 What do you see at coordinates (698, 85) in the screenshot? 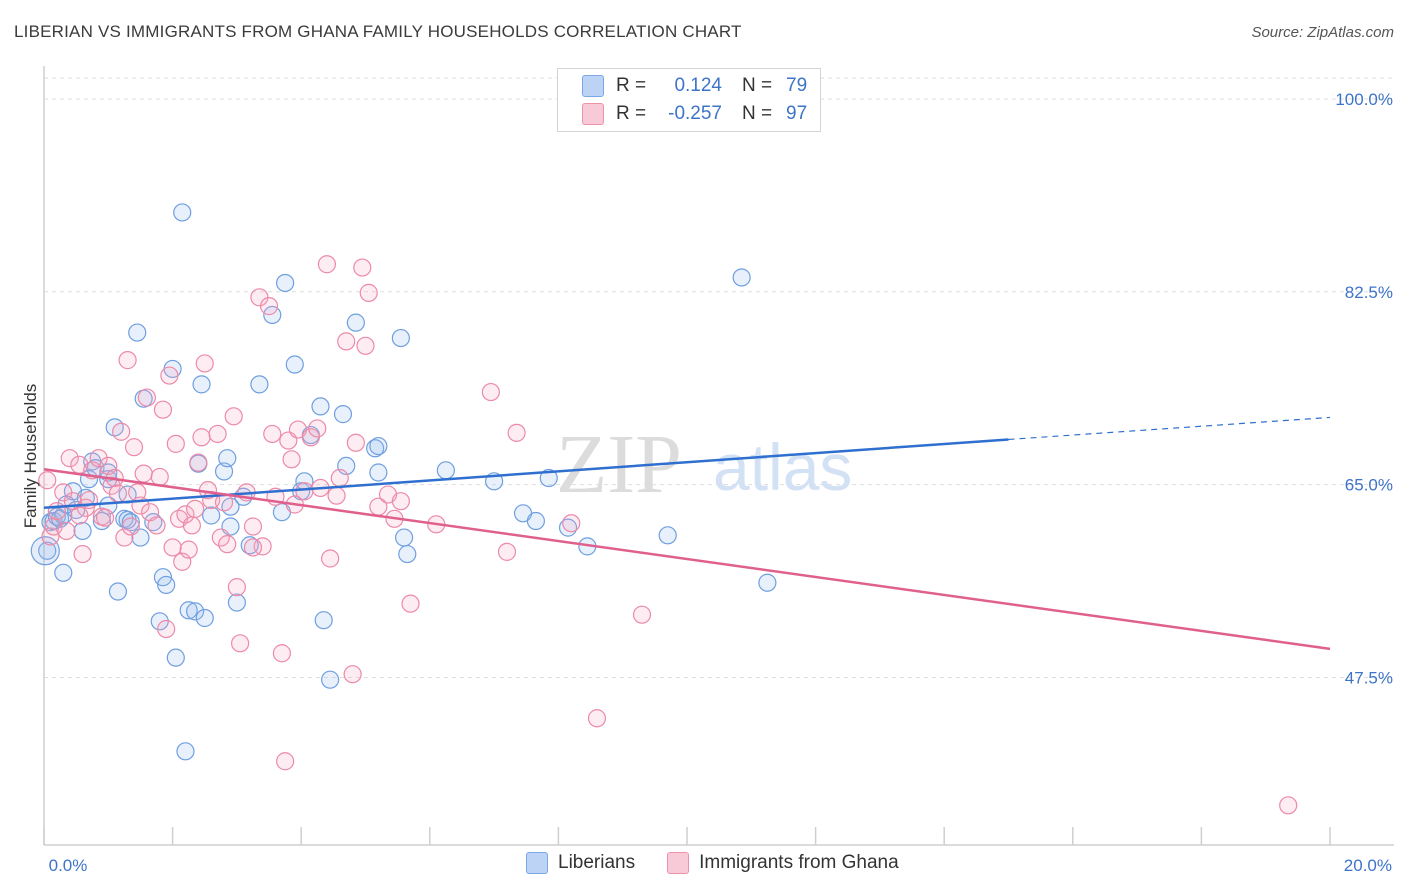
I see `legend-r-value: 0.124` at bounding box center [698, 85].